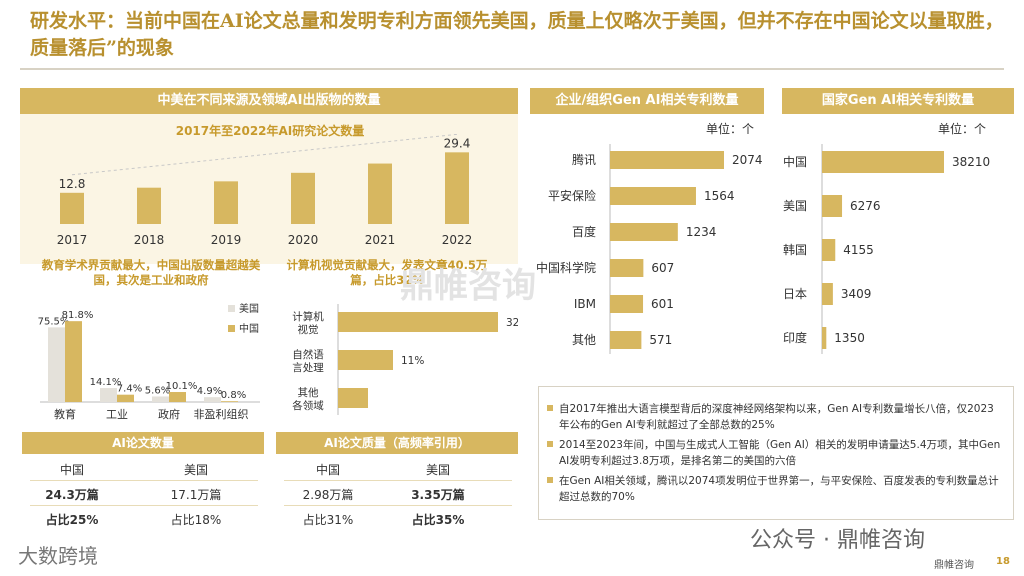 Image resolution: width=1024 pixels, height=576 pixels. Describe the element at coordinates (585, 304) in the screenshot. I see `corp-tick-label: IBM` at that location.